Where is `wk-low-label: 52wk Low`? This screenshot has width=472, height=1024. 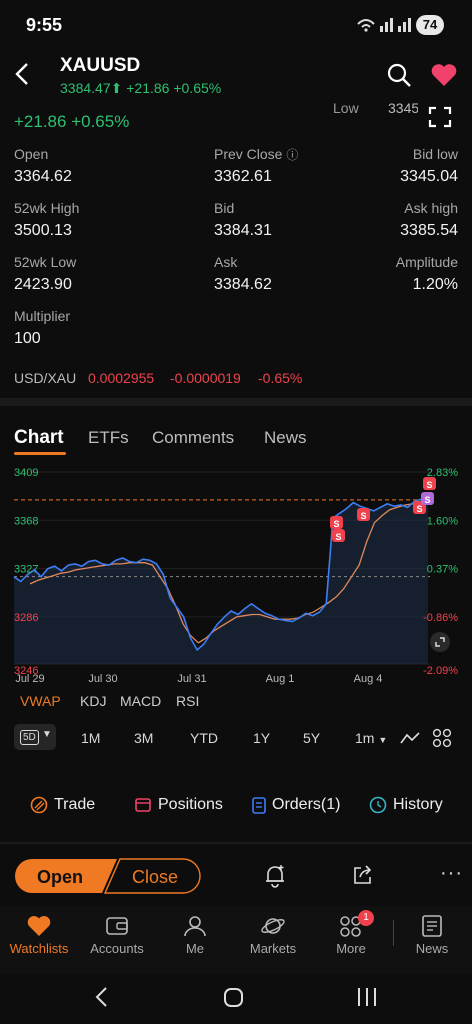 wk-low-label: 52wk Low is located at coordinates (45, 262).